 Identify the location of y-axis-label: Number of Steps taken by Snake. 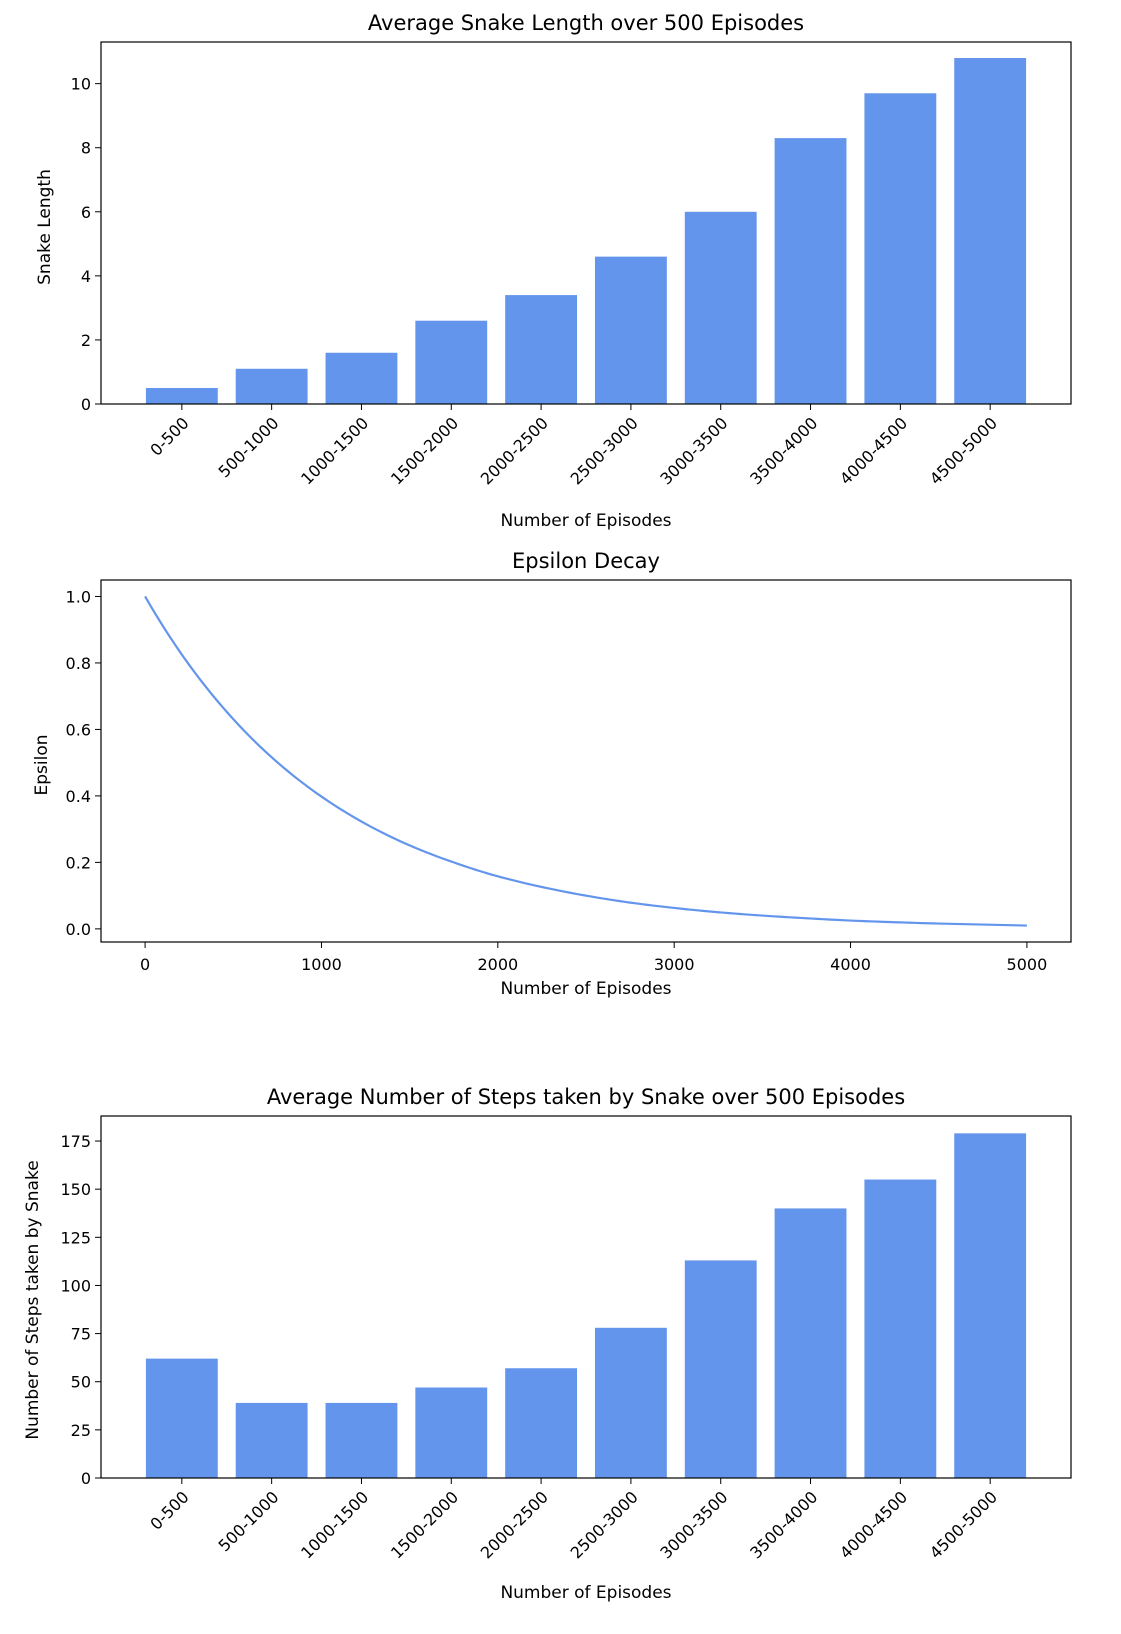
(33, 1299).